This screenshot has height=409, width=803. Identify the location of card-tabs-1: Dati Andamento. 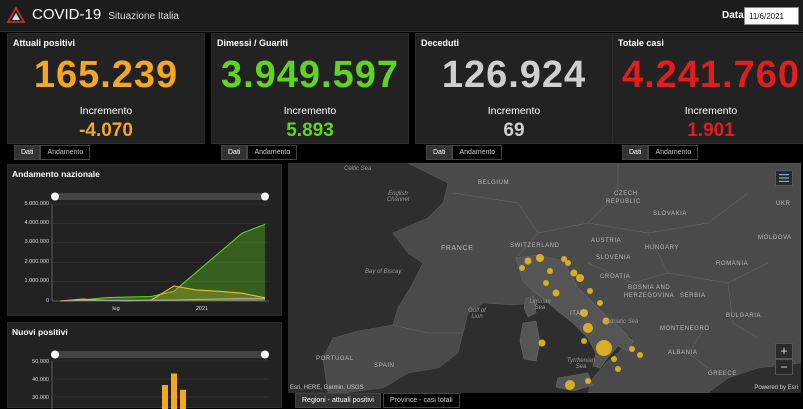
(52, 152).